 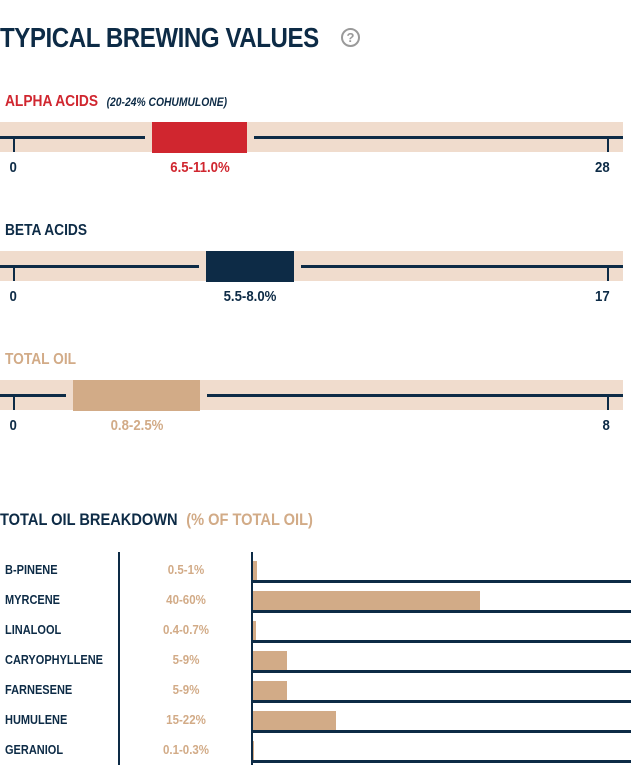 What do you see at coordinates (31, 570) in the screenshot?
I see `oil-name: B-PINENE` at bounding box center [31, 570].